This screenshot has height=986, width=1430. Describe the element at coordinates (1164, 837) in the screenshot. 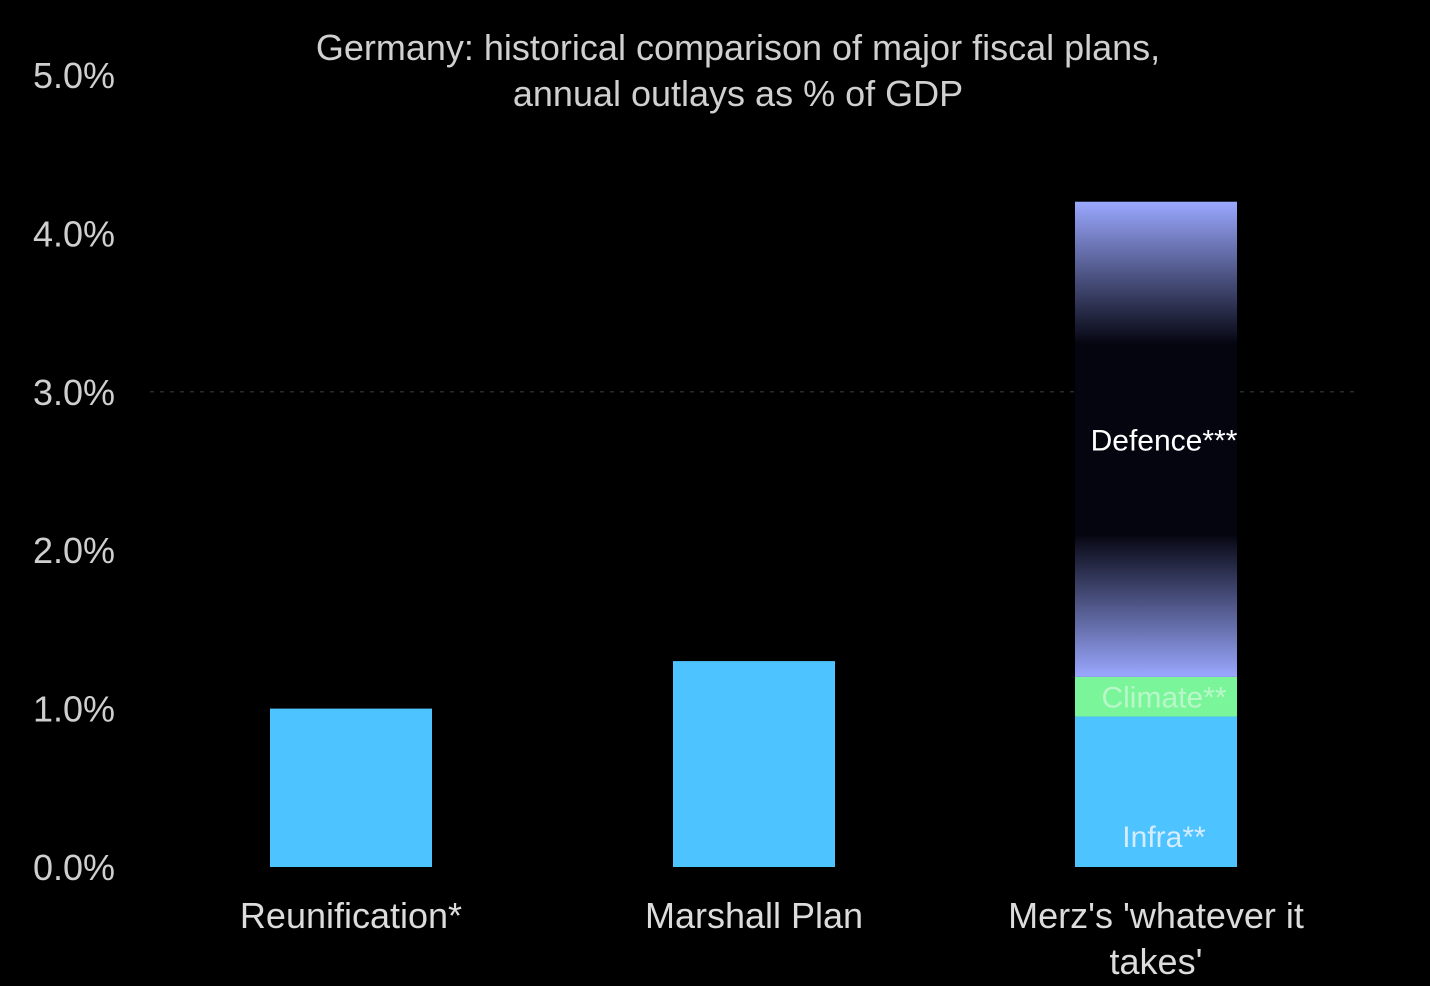

I see `segment-label: Infra**` at that location.